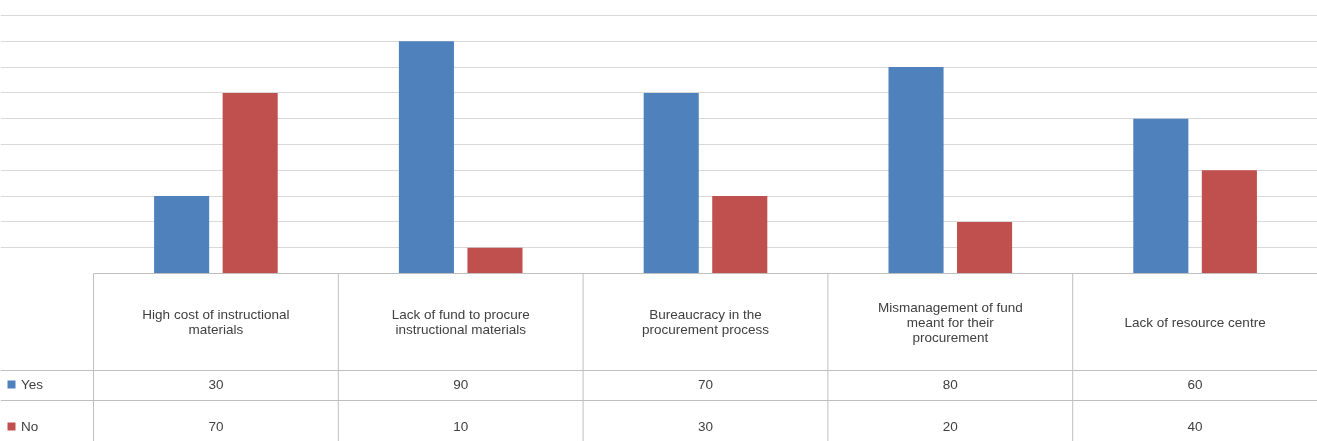  Describe the element at coordinates (30, 426) in the screenshot. I see `legend-label: No` at that location.